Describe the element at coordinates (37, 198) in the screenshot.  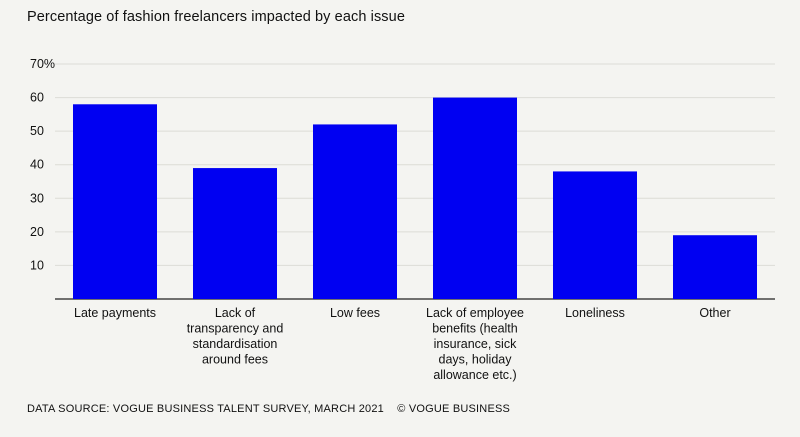
I see `y-tick-label: 30` at that location.